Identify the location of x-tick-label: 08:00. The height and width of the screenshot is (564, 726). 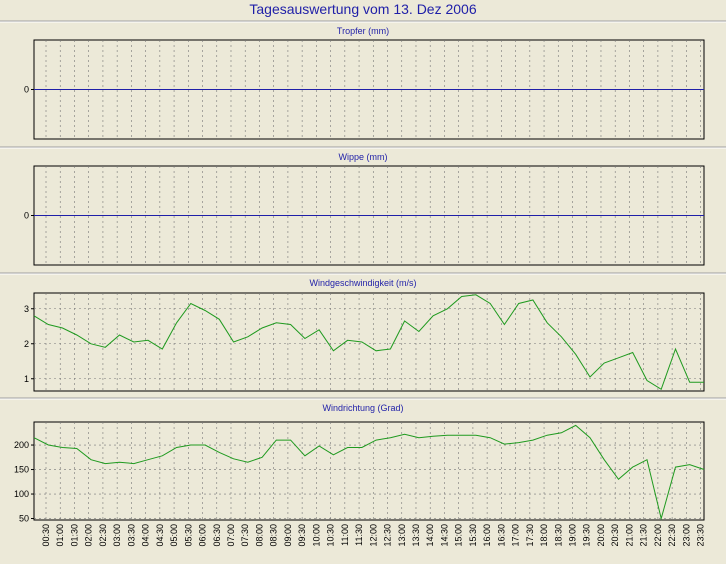
(259, 535).